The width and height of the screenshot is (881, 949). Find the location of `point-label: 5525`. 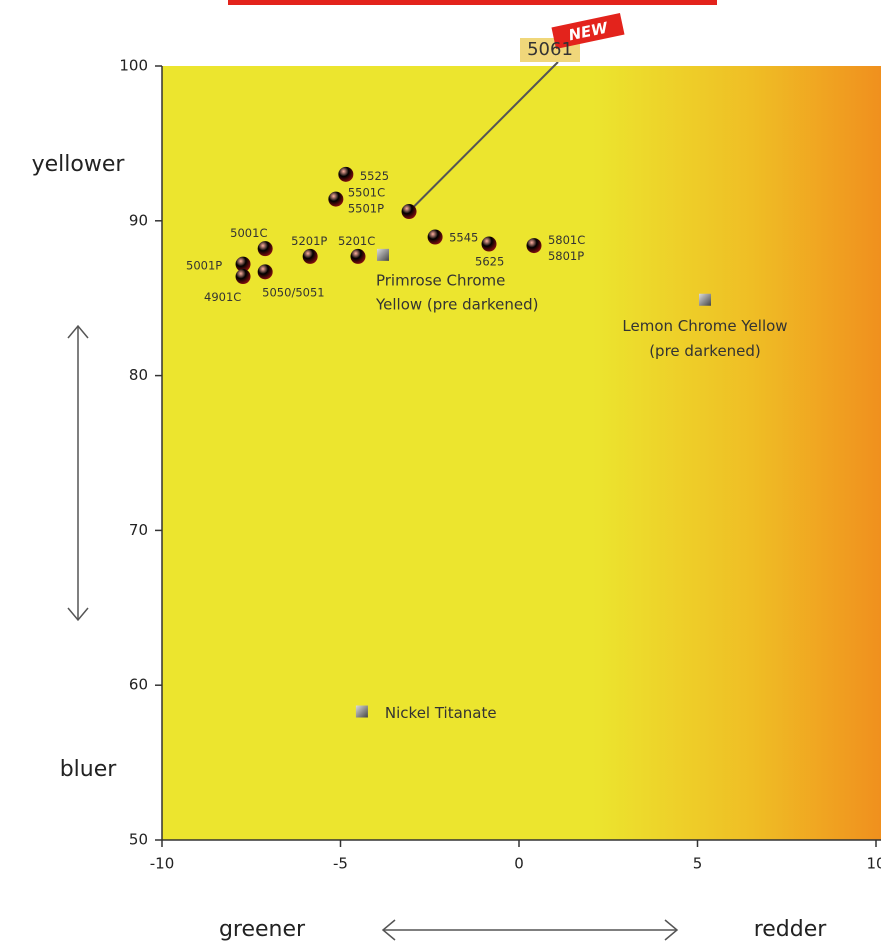

point-label: 5525 is located at coordinates (374, 176).